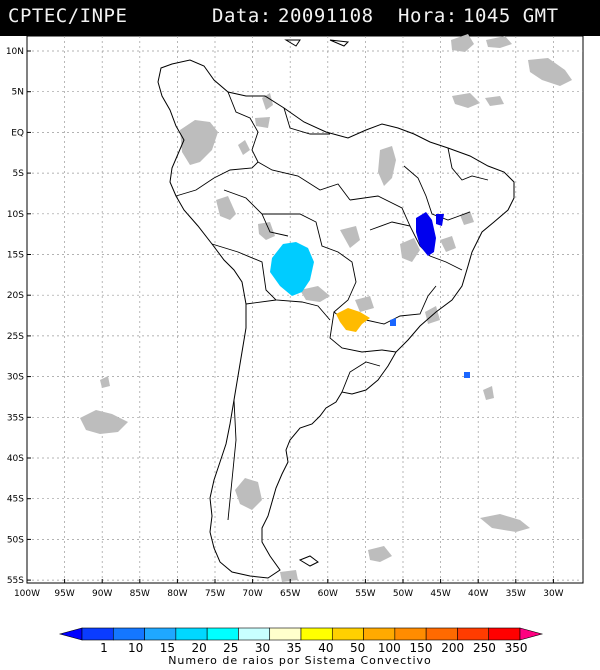 Image resolution: width=600 pixels, height=670 pixels. Describe the element at coordinates (135, 648) in the screenshot. I see `colorbar-tick-label: 10` at that location.